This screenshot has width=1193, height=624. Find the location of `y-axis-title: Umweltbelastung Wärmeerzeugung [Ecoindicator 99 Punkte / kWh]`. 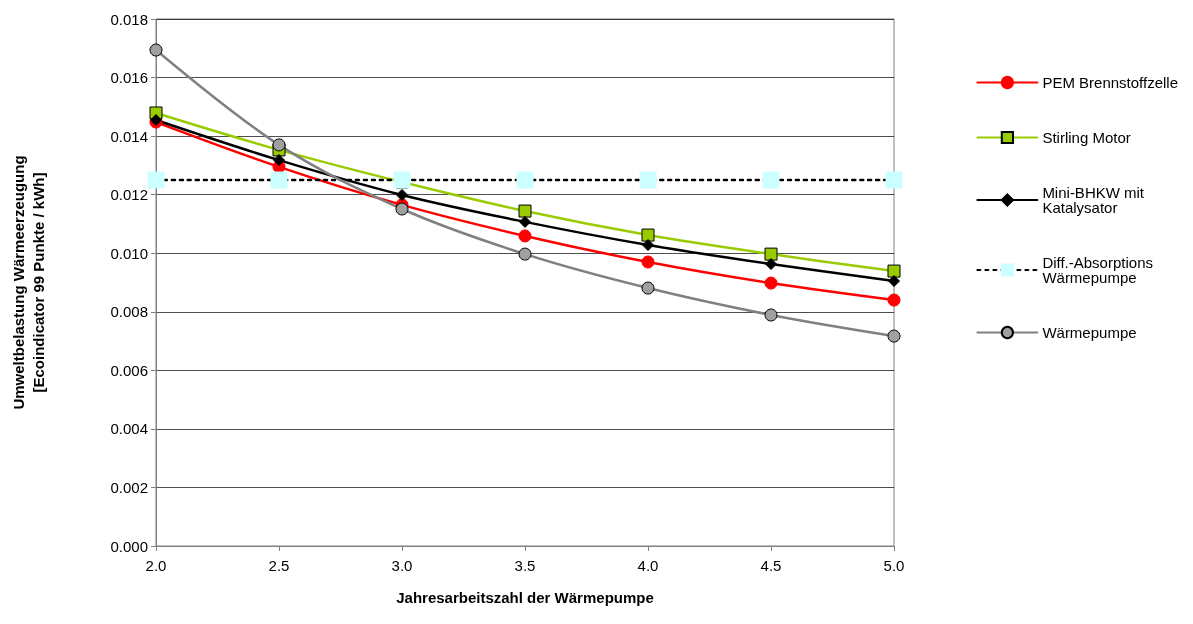

y-axis-title: Umweltbelastung Wärmeerzeugung [Ecoindicator 99 Punkte / kWh] is located at coordinates (28, 282).